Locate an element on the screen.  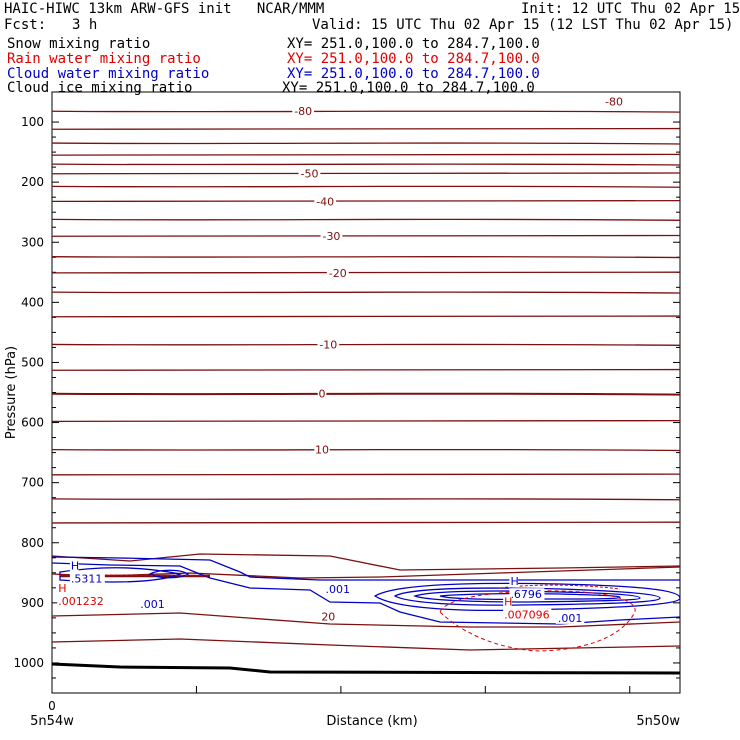
max-symbol-3-bg is located at coordinates (507, 601).